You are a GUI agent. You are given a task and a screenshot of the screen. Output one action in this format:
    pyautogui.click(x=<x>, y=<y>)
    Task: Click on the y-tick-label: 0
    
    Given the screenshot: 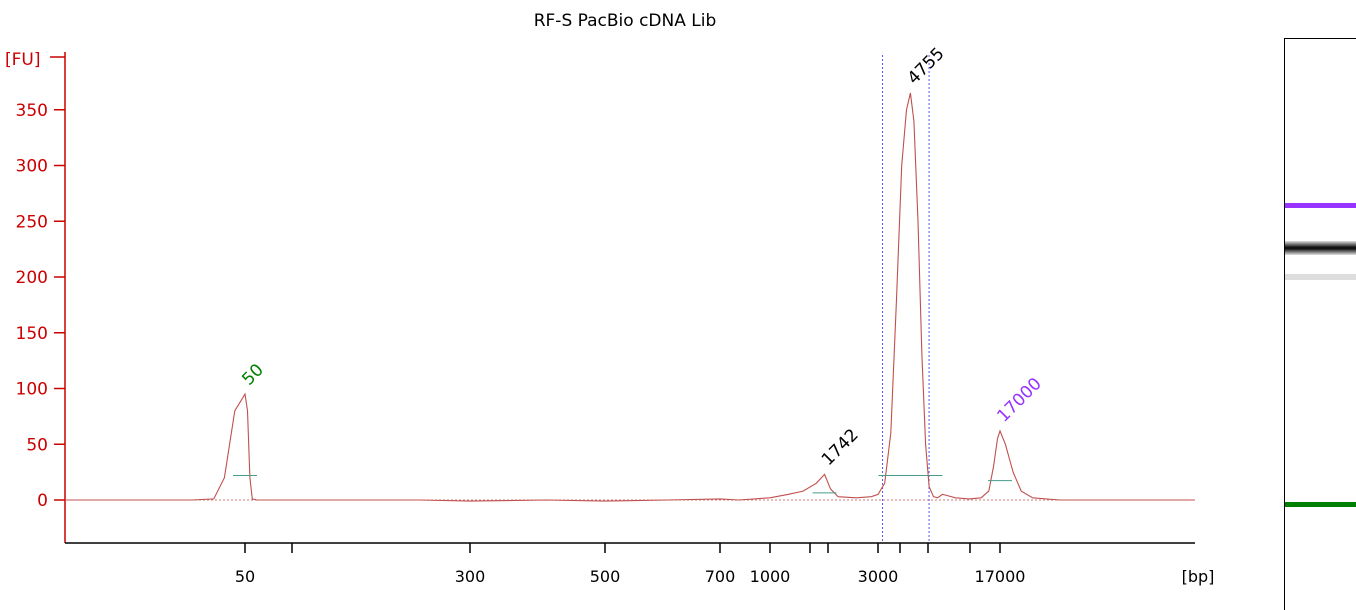 What is the action you would take?
    pyautogui.click(x=42, y=501)
    